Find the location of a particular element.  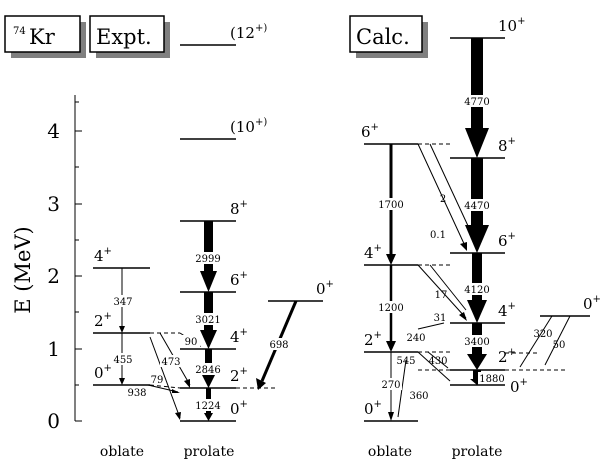

be2-value: 938 is located at coordinates (136, 393).